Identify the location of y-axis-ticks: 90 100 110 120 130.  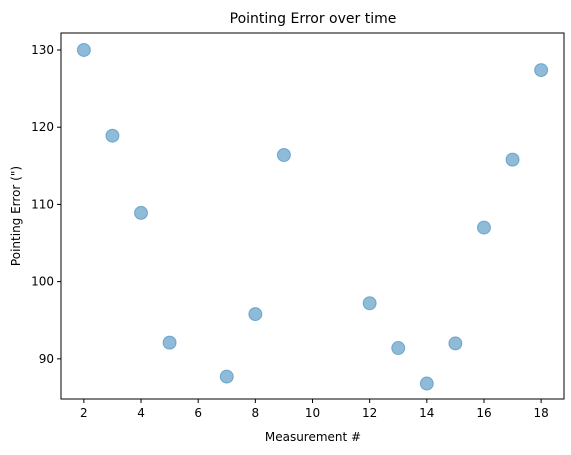
(46, 204).